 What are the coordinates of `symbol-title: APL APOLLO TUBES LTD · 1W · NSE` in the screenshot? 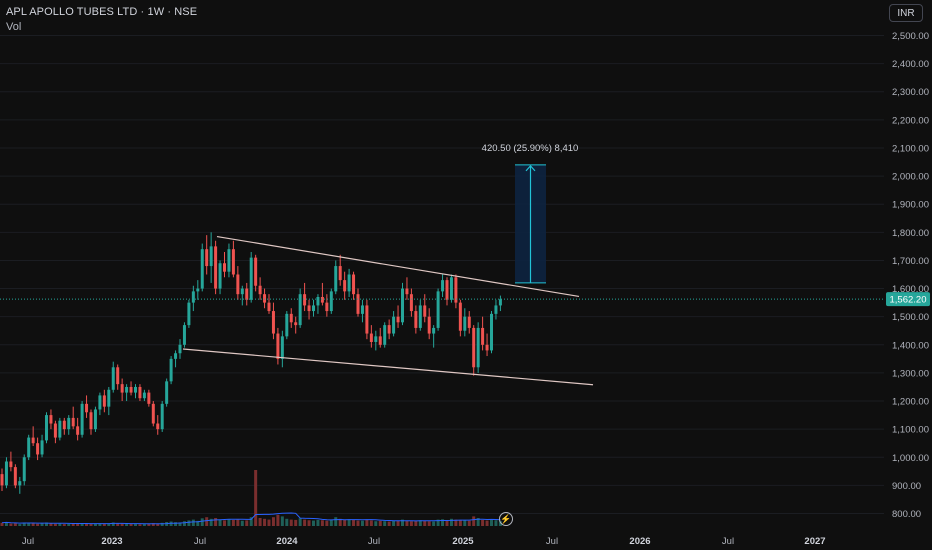 It's located at (102, 12).